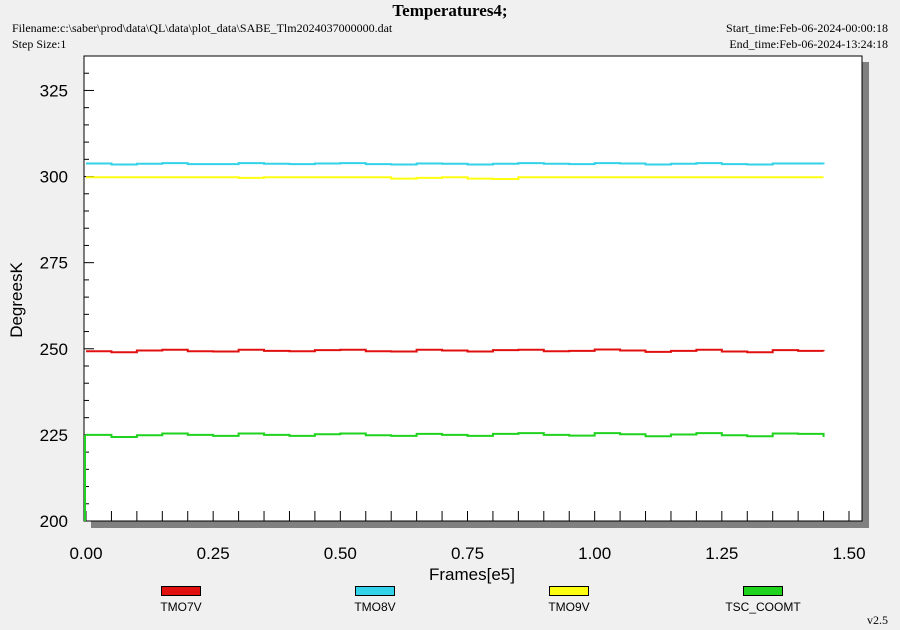 Image resolution: width=900 pixels, height=630 pixels. Describe the element at coordinates (16, 300) in the screenshot. I see `y-axis-label: DegreesK` at that location.